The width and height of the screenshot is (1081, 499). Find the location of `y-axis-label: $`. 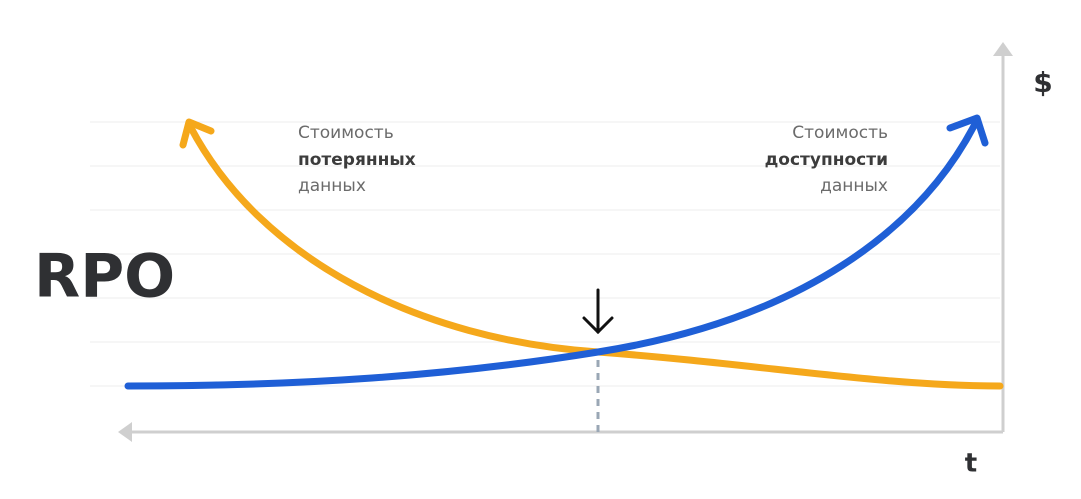

y-axis-label: $ is located at coordinates (1042, 82).